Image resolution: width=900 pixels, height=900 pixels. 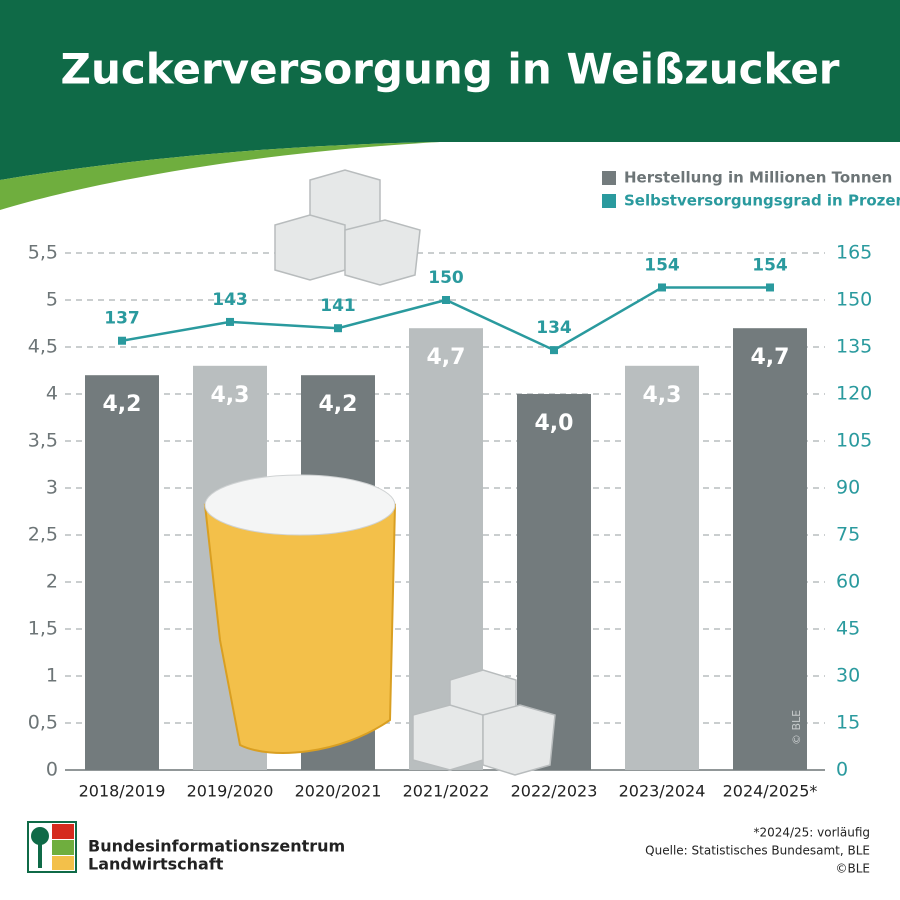 What do you see at coordinates (338, 791) in the screenshot?
I see `x-tick-label: 2020/2021` at bounding box center [338, 791].